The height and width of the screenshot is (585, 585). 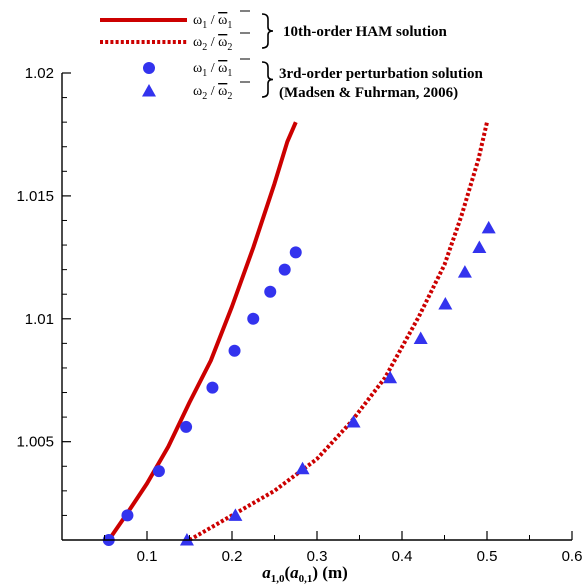 What do you see at coordinates (149, 68) in the screenshot?
I see `legend-swatch-circle` at bounding box center [149, 68].